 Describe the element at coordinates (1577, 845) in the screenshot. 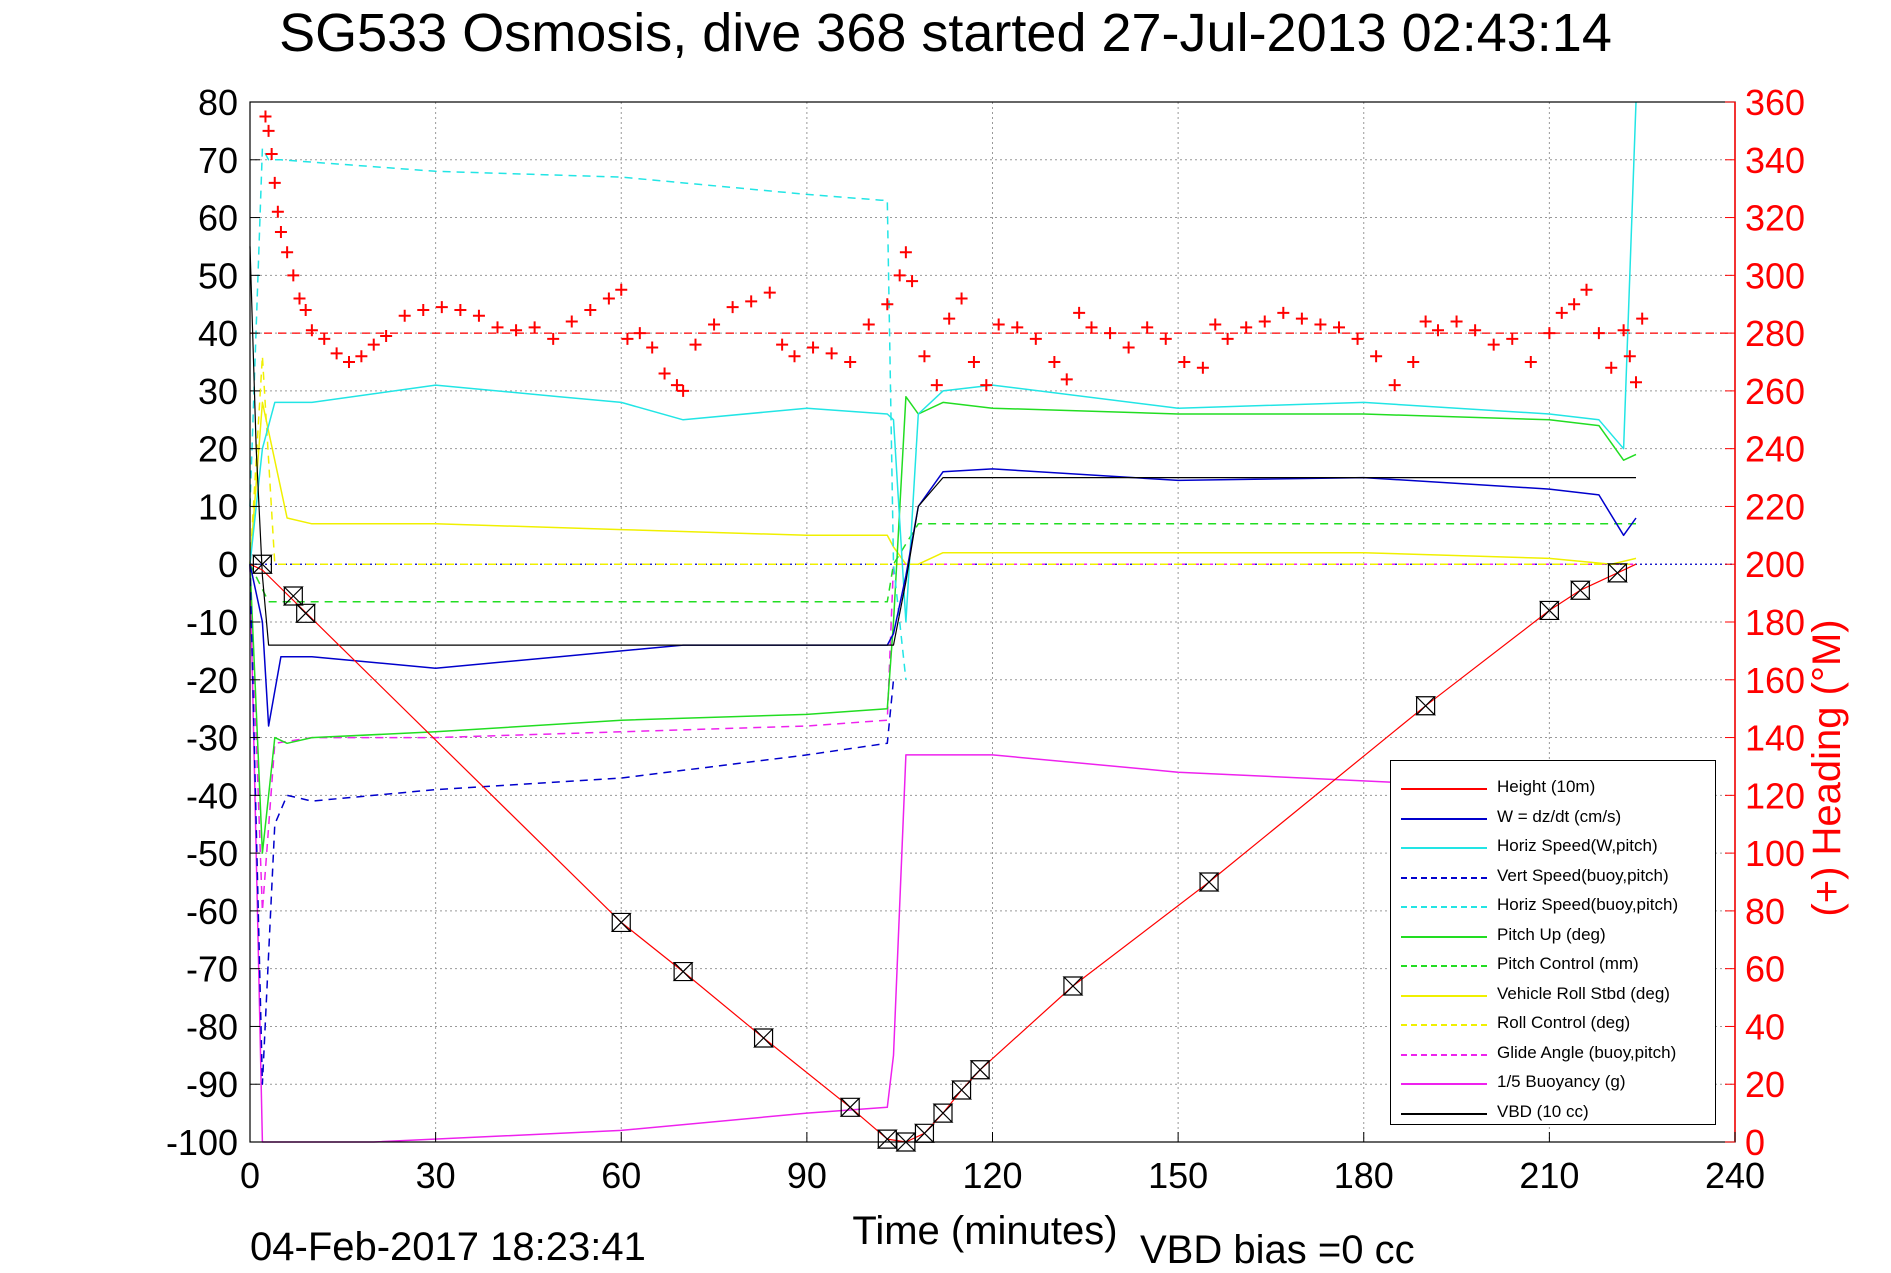

I see `legend-label: Horiz Speed(W,pitch)` at that location.